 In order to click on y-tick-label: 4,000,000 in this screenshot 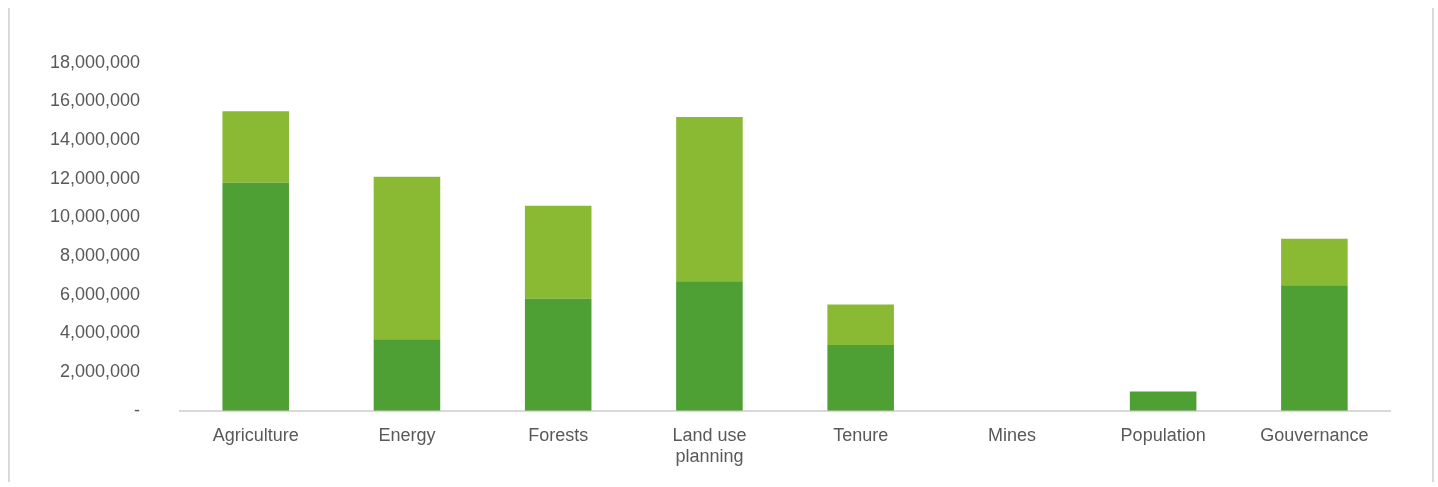, I will do `click(100, 332)`.